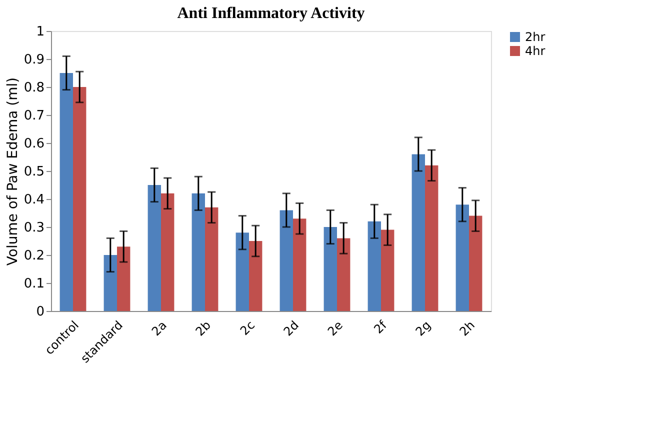 The image size is (668, 434). Describe the element at coordinates (248, 328) in the screenshot. I see `x-tick-label: 2c` at that location.